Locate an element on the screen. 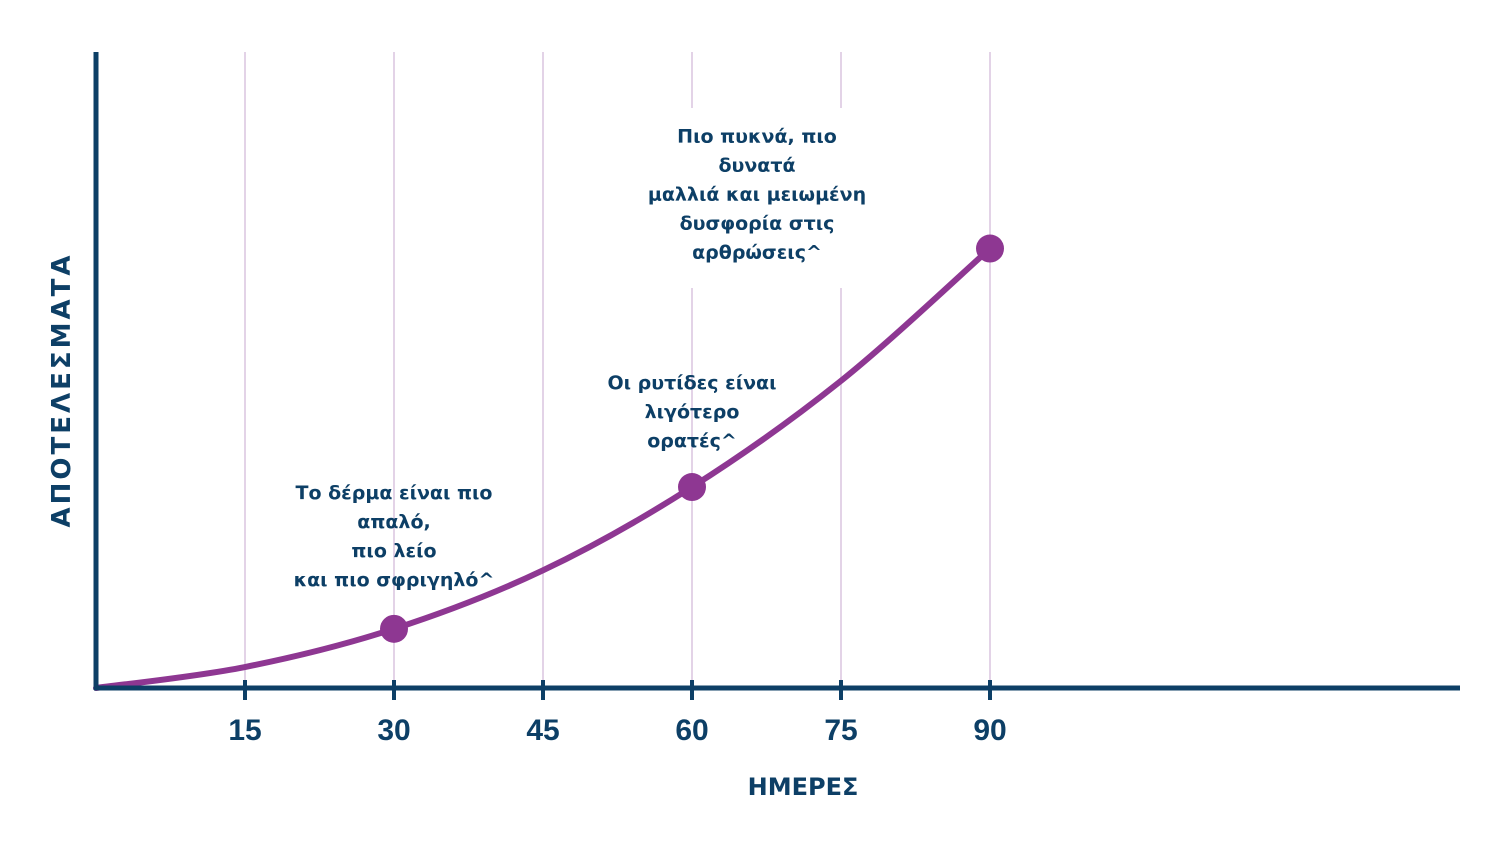 This screenshot has height=843, width=1500. annotation-background is located at coordinates (757, 198).